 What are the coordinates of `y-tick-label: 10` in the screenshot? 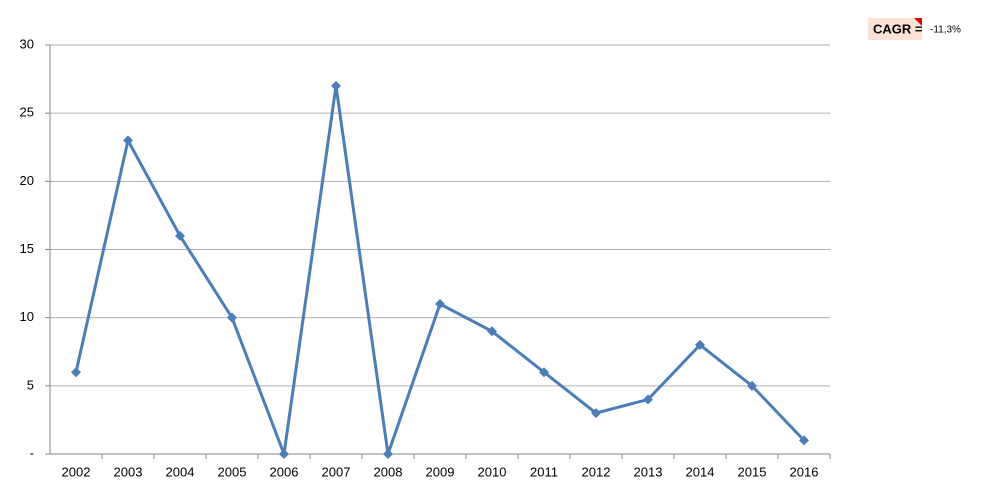 It's located at (27, 316).